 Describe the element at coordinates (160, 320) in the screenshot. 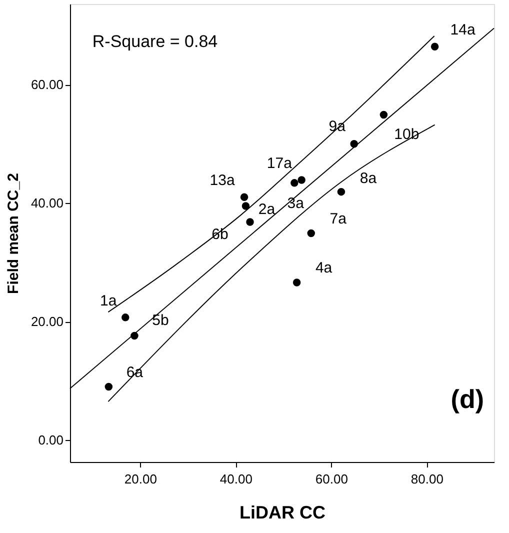

I see `annotation: 5b` at that location.